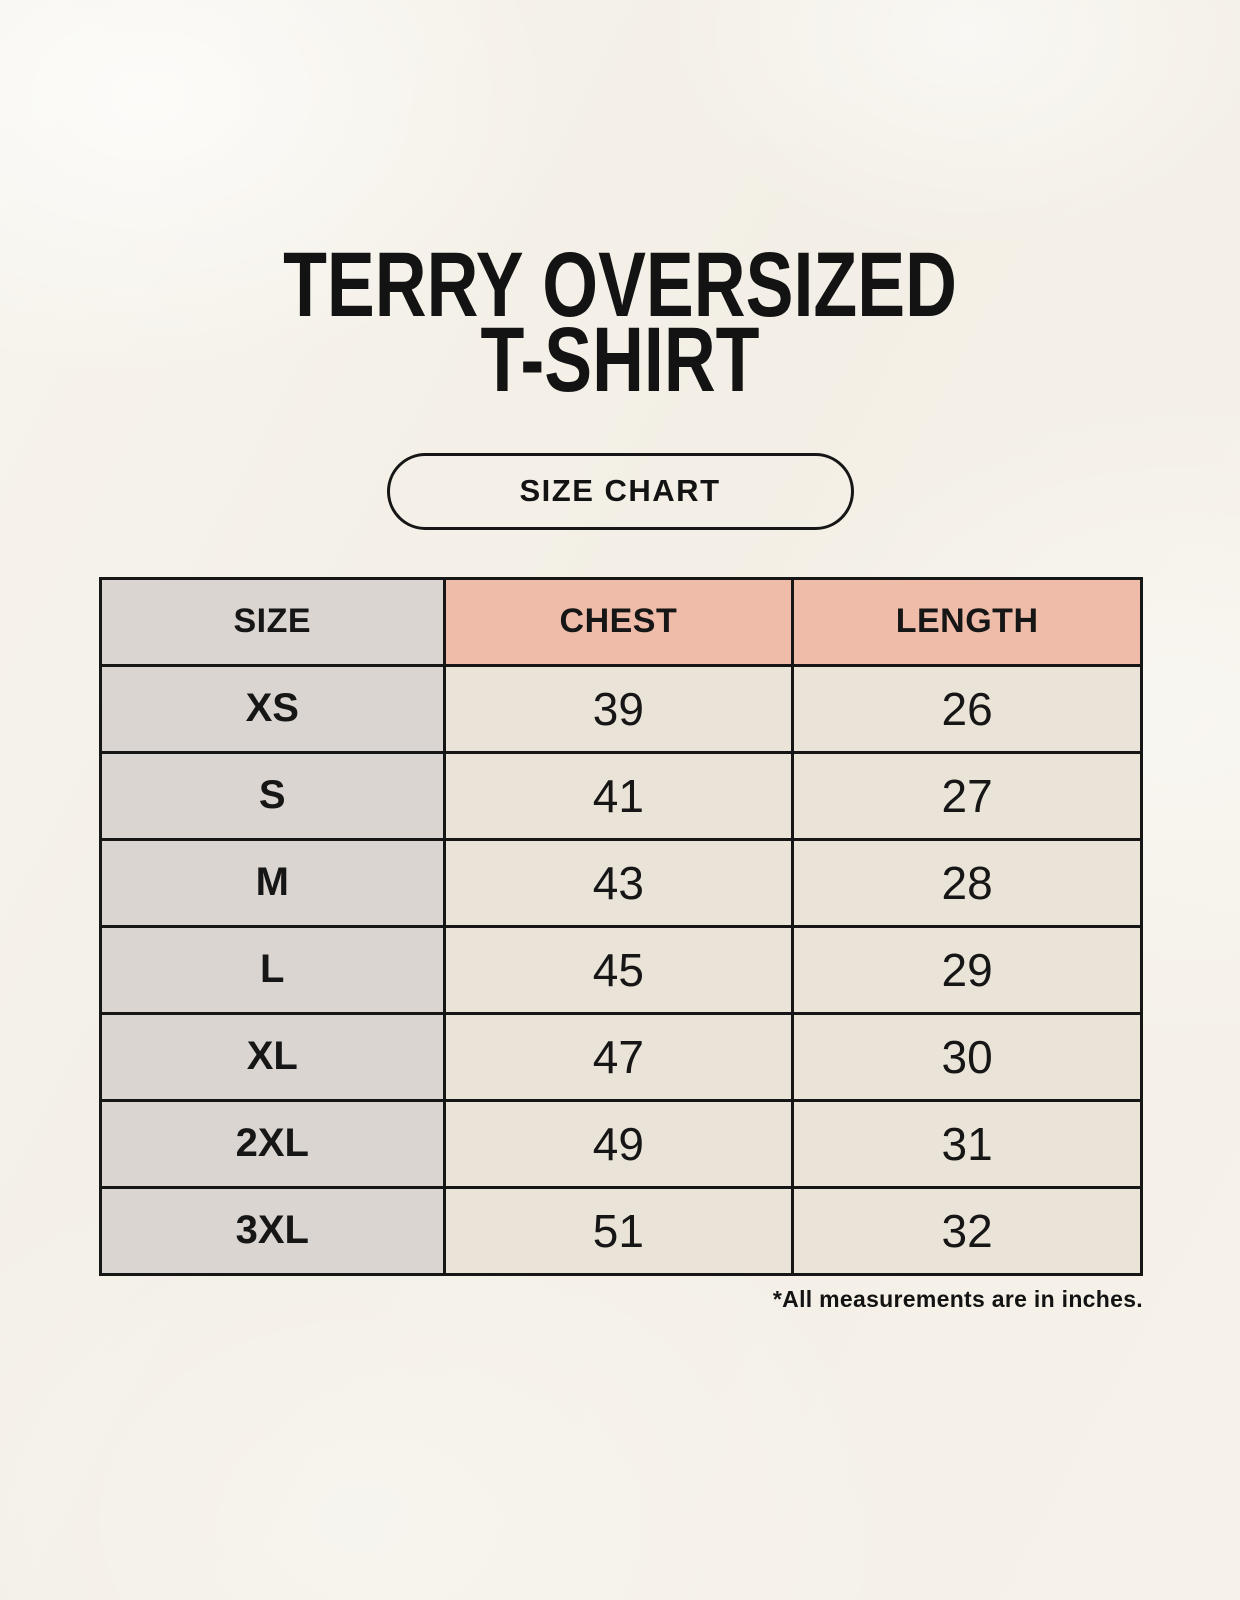 The height and width of the screenshot is (1600, 1240). I want to click on chest-value-cell: 39, so click(618, 708).